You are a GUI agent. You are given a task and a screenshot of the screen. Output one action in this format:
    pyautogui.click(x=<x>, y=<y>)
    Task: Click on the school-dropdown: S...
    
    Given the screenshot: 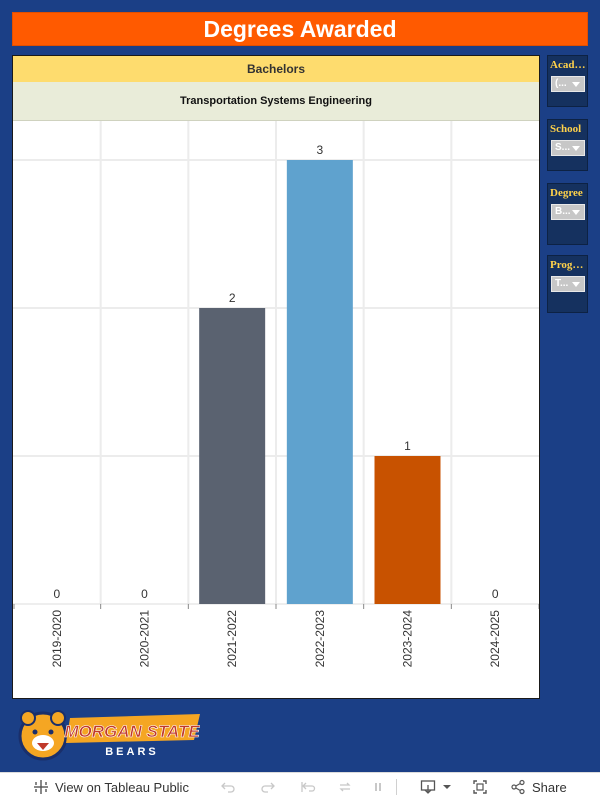 What is the action you would take?
    pyautogui.click(x=568, y=148)
    